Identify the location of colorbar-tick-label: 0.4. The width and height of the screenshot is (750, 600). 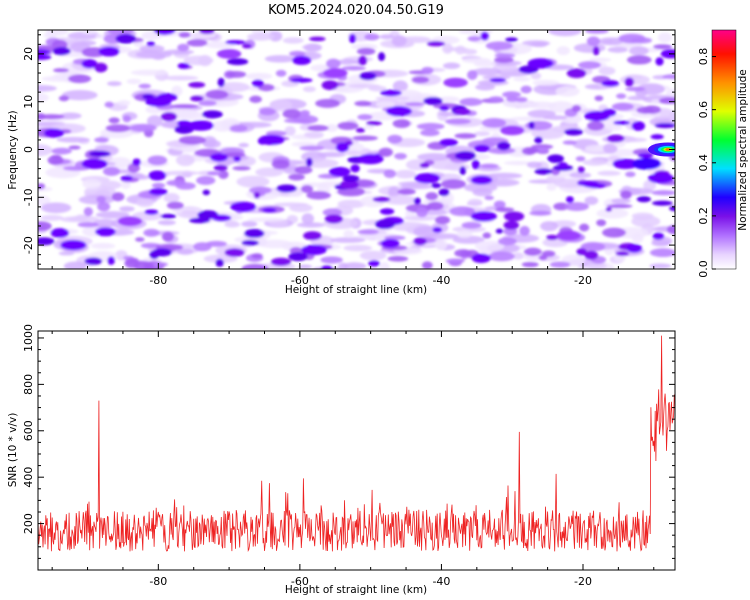
(703, 163).